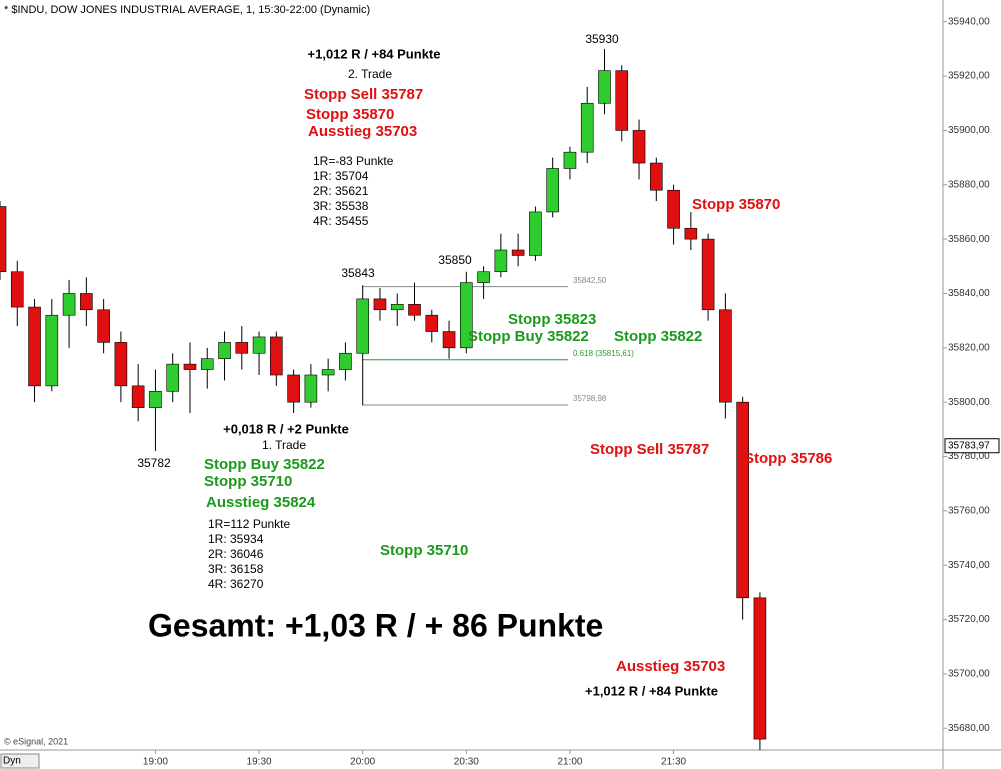  What do you see at coordinates (969, 445) in the screenshot?
I see `last-price-label: 35783,97` at bounding box center [969, 445].